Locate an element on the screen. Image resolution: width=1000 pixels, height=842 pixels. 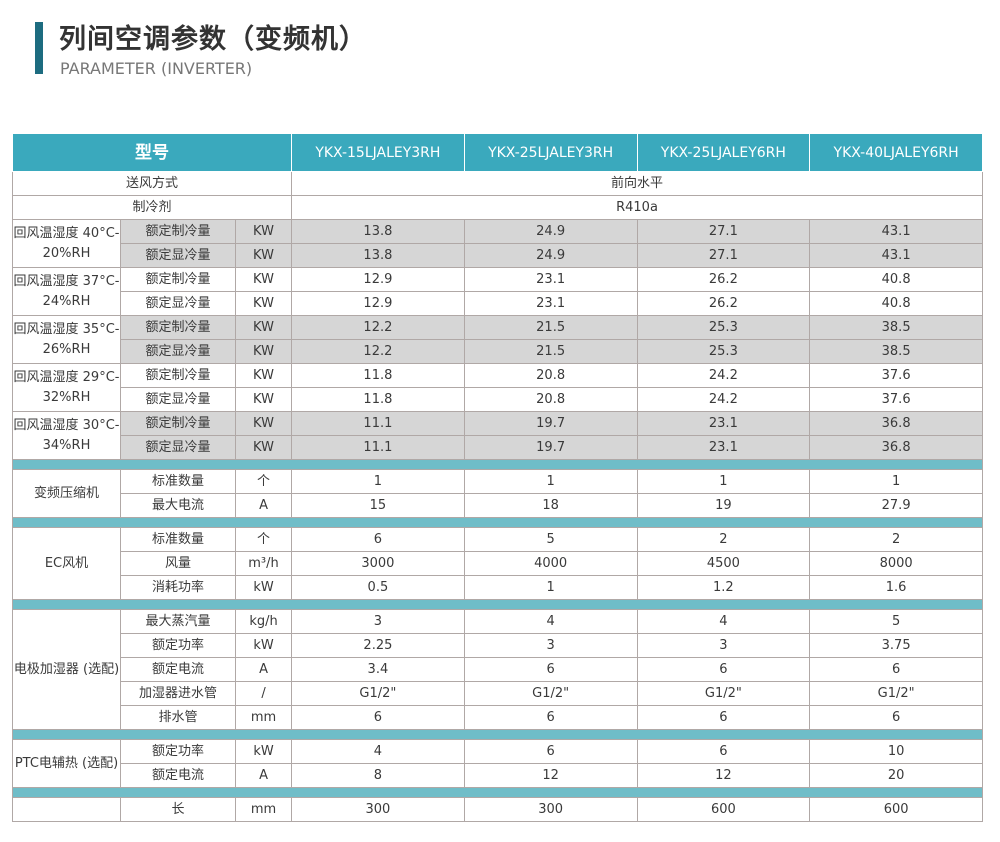
parameter-value: 5 is located at coordinates (896, 621).